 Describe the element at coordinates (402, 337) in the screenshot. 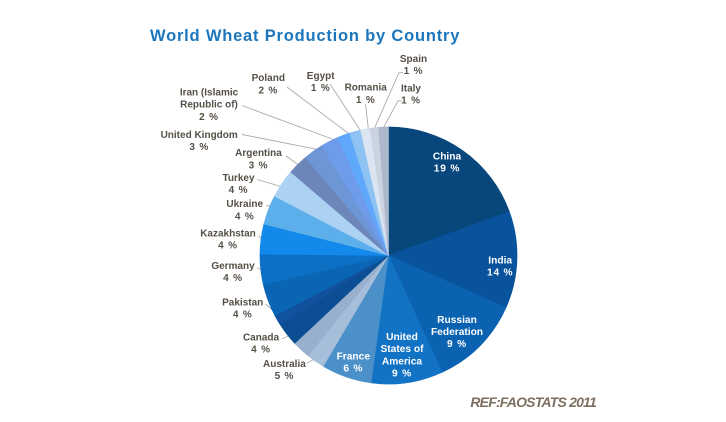

I see `svg-text: United` at that location.